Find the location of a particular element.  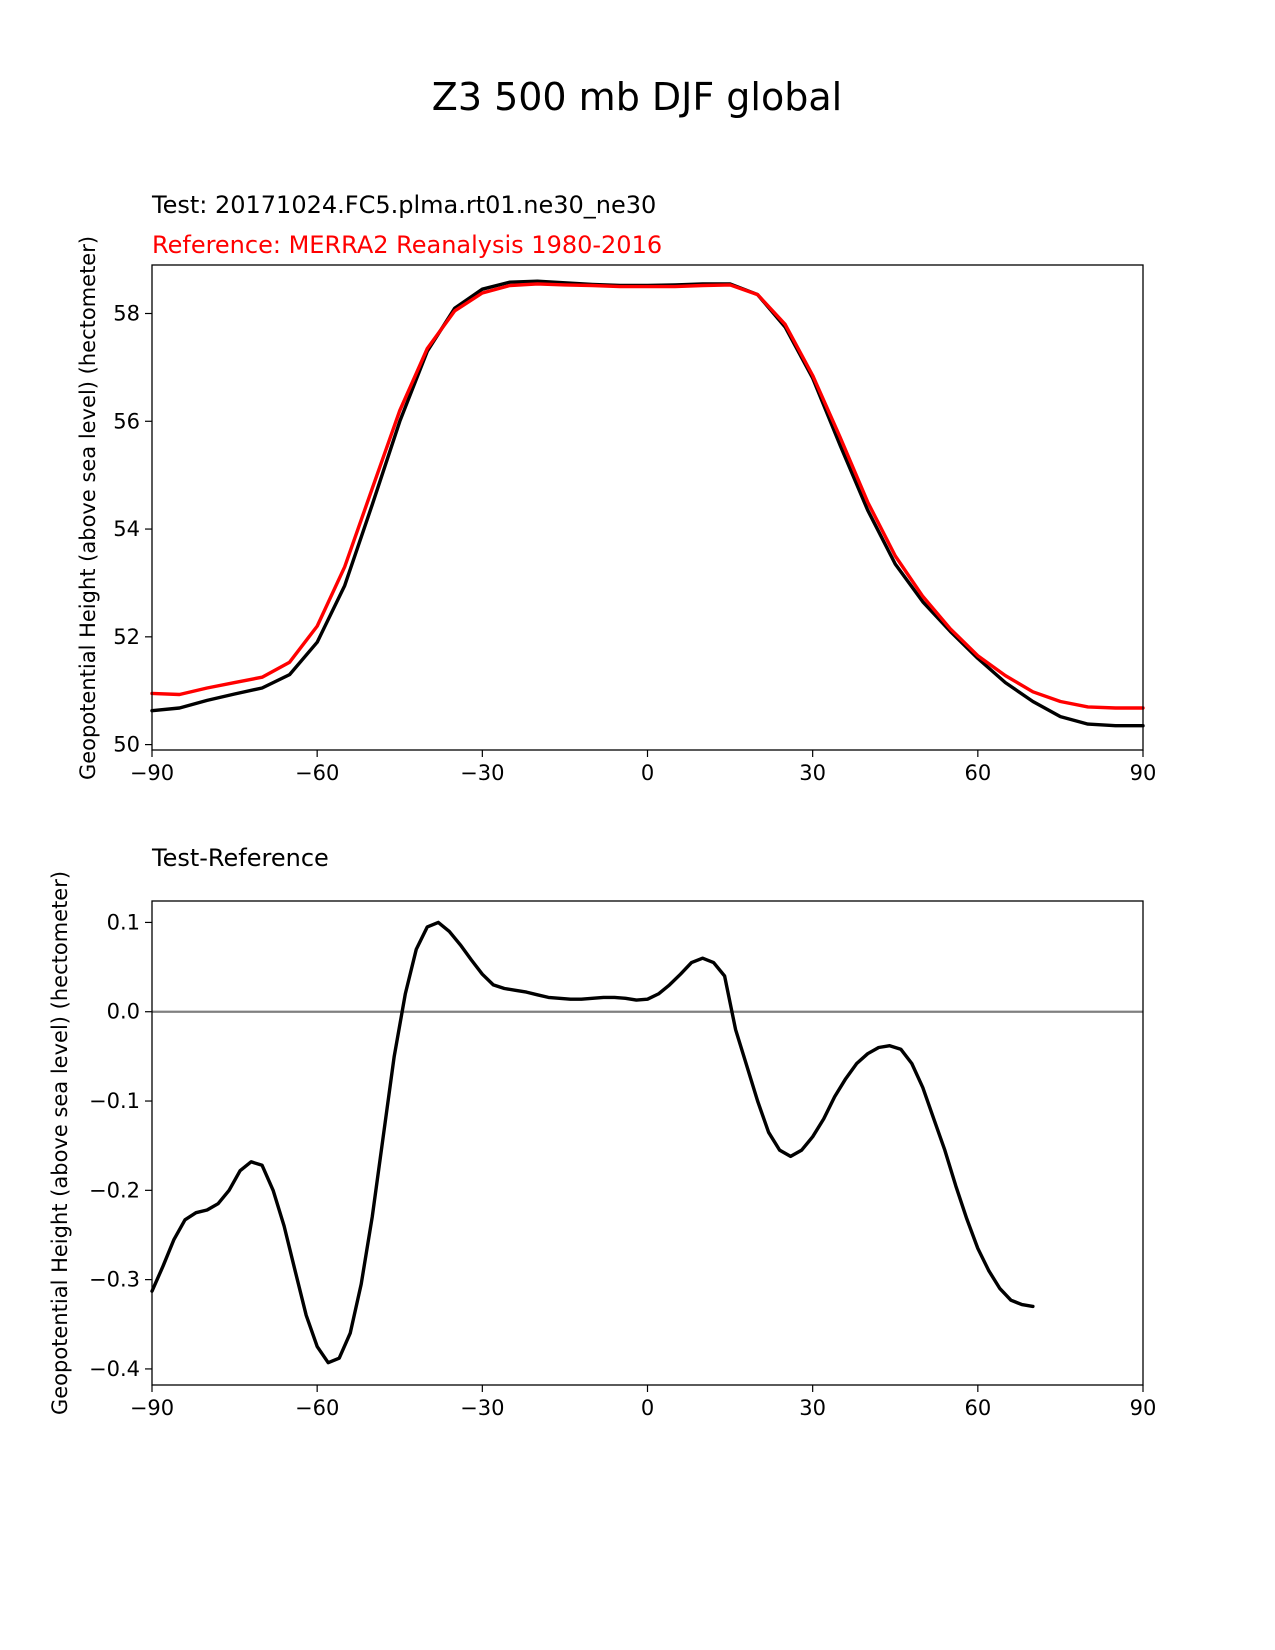

bottom-x-tick-label: 60 is located at coordinates (977, 1408).